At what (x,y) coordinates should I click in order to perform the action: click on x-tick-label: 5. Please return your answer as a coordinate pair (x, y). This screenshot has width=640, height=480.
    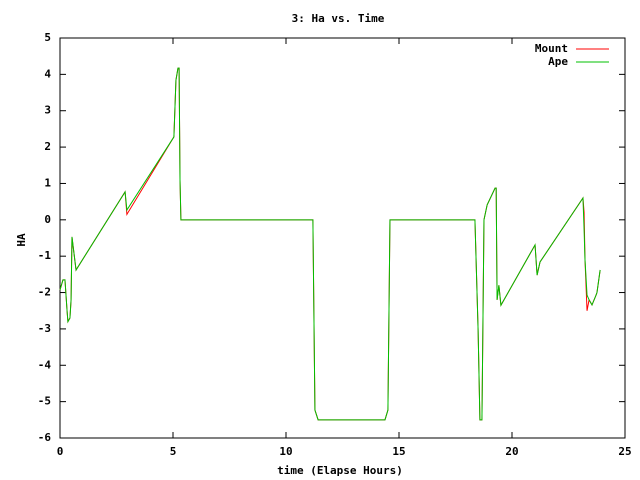
    Looking at the image, I should click on (173, 451).